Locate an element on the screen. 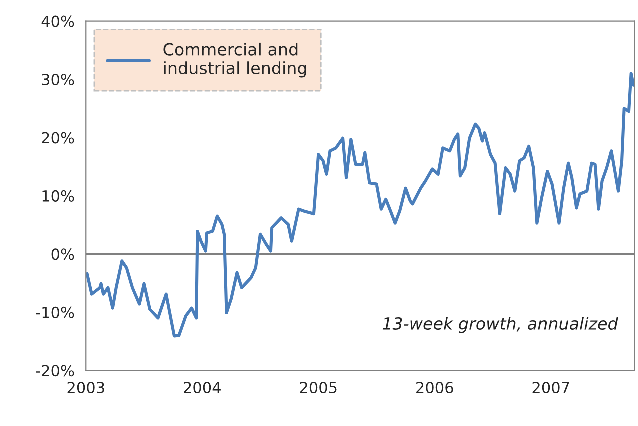 This screenshot has height=426, width=638. x-tick-label: 2003 is located at coordinates (86, 388).